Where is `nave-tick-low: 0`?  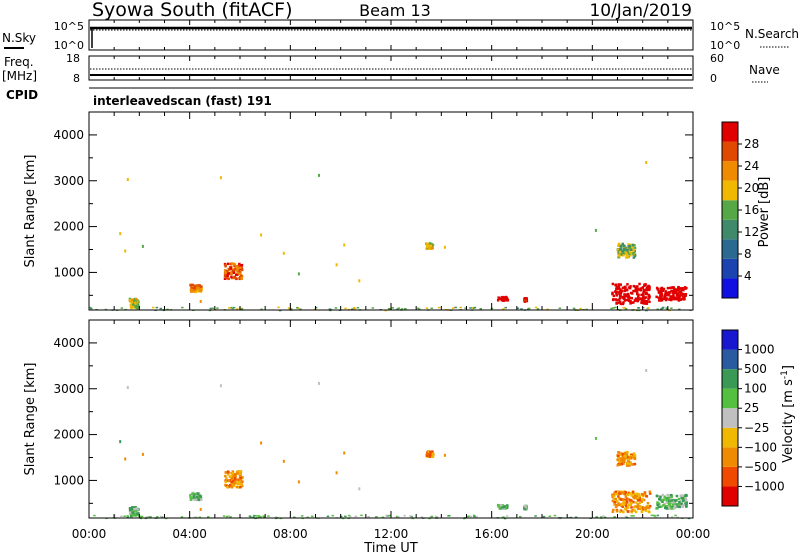 nave-tick-low: 0 is located at coordinates (713, 78).